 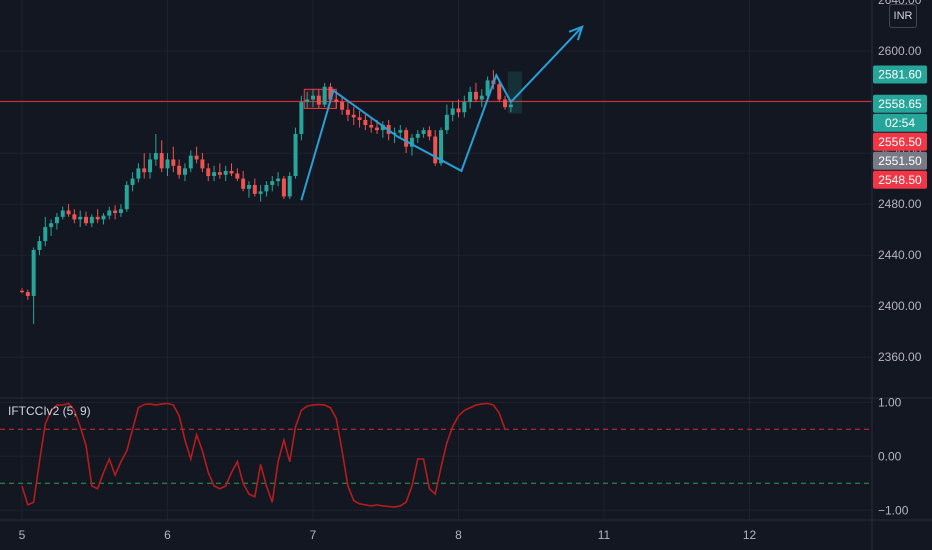 I want to click on price-tag: 2556.50, so click(x=900, y=141).